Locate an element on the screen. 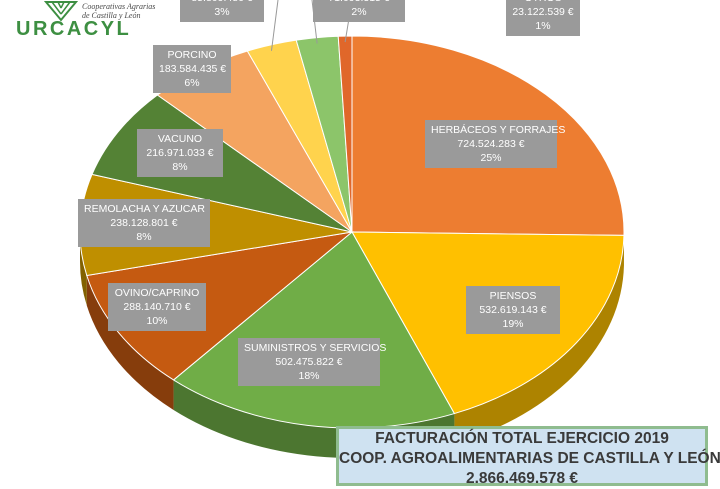 Image resolution: width=720 pixels, height=489 pixels. slice-percent: 2% is located at coordinates (359, 12).